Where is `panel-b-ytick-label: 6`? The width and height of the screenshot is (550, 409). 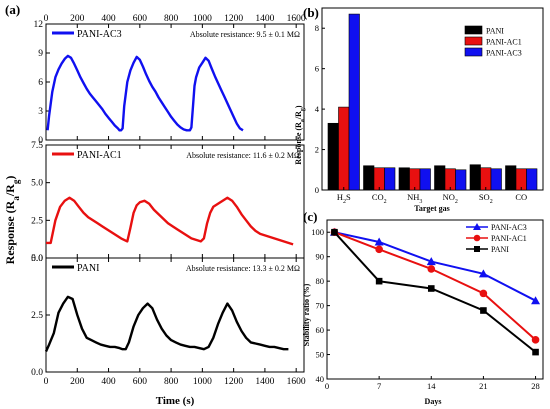
panel-b-ytick-label: 6 is located at coordinates (317, 69).